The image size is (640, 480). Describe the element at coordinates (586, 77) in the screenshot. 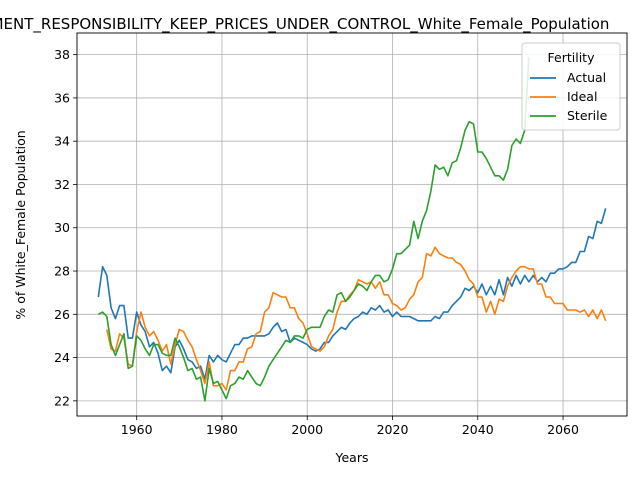

I see `legend-label-actual: Actual` at that location.